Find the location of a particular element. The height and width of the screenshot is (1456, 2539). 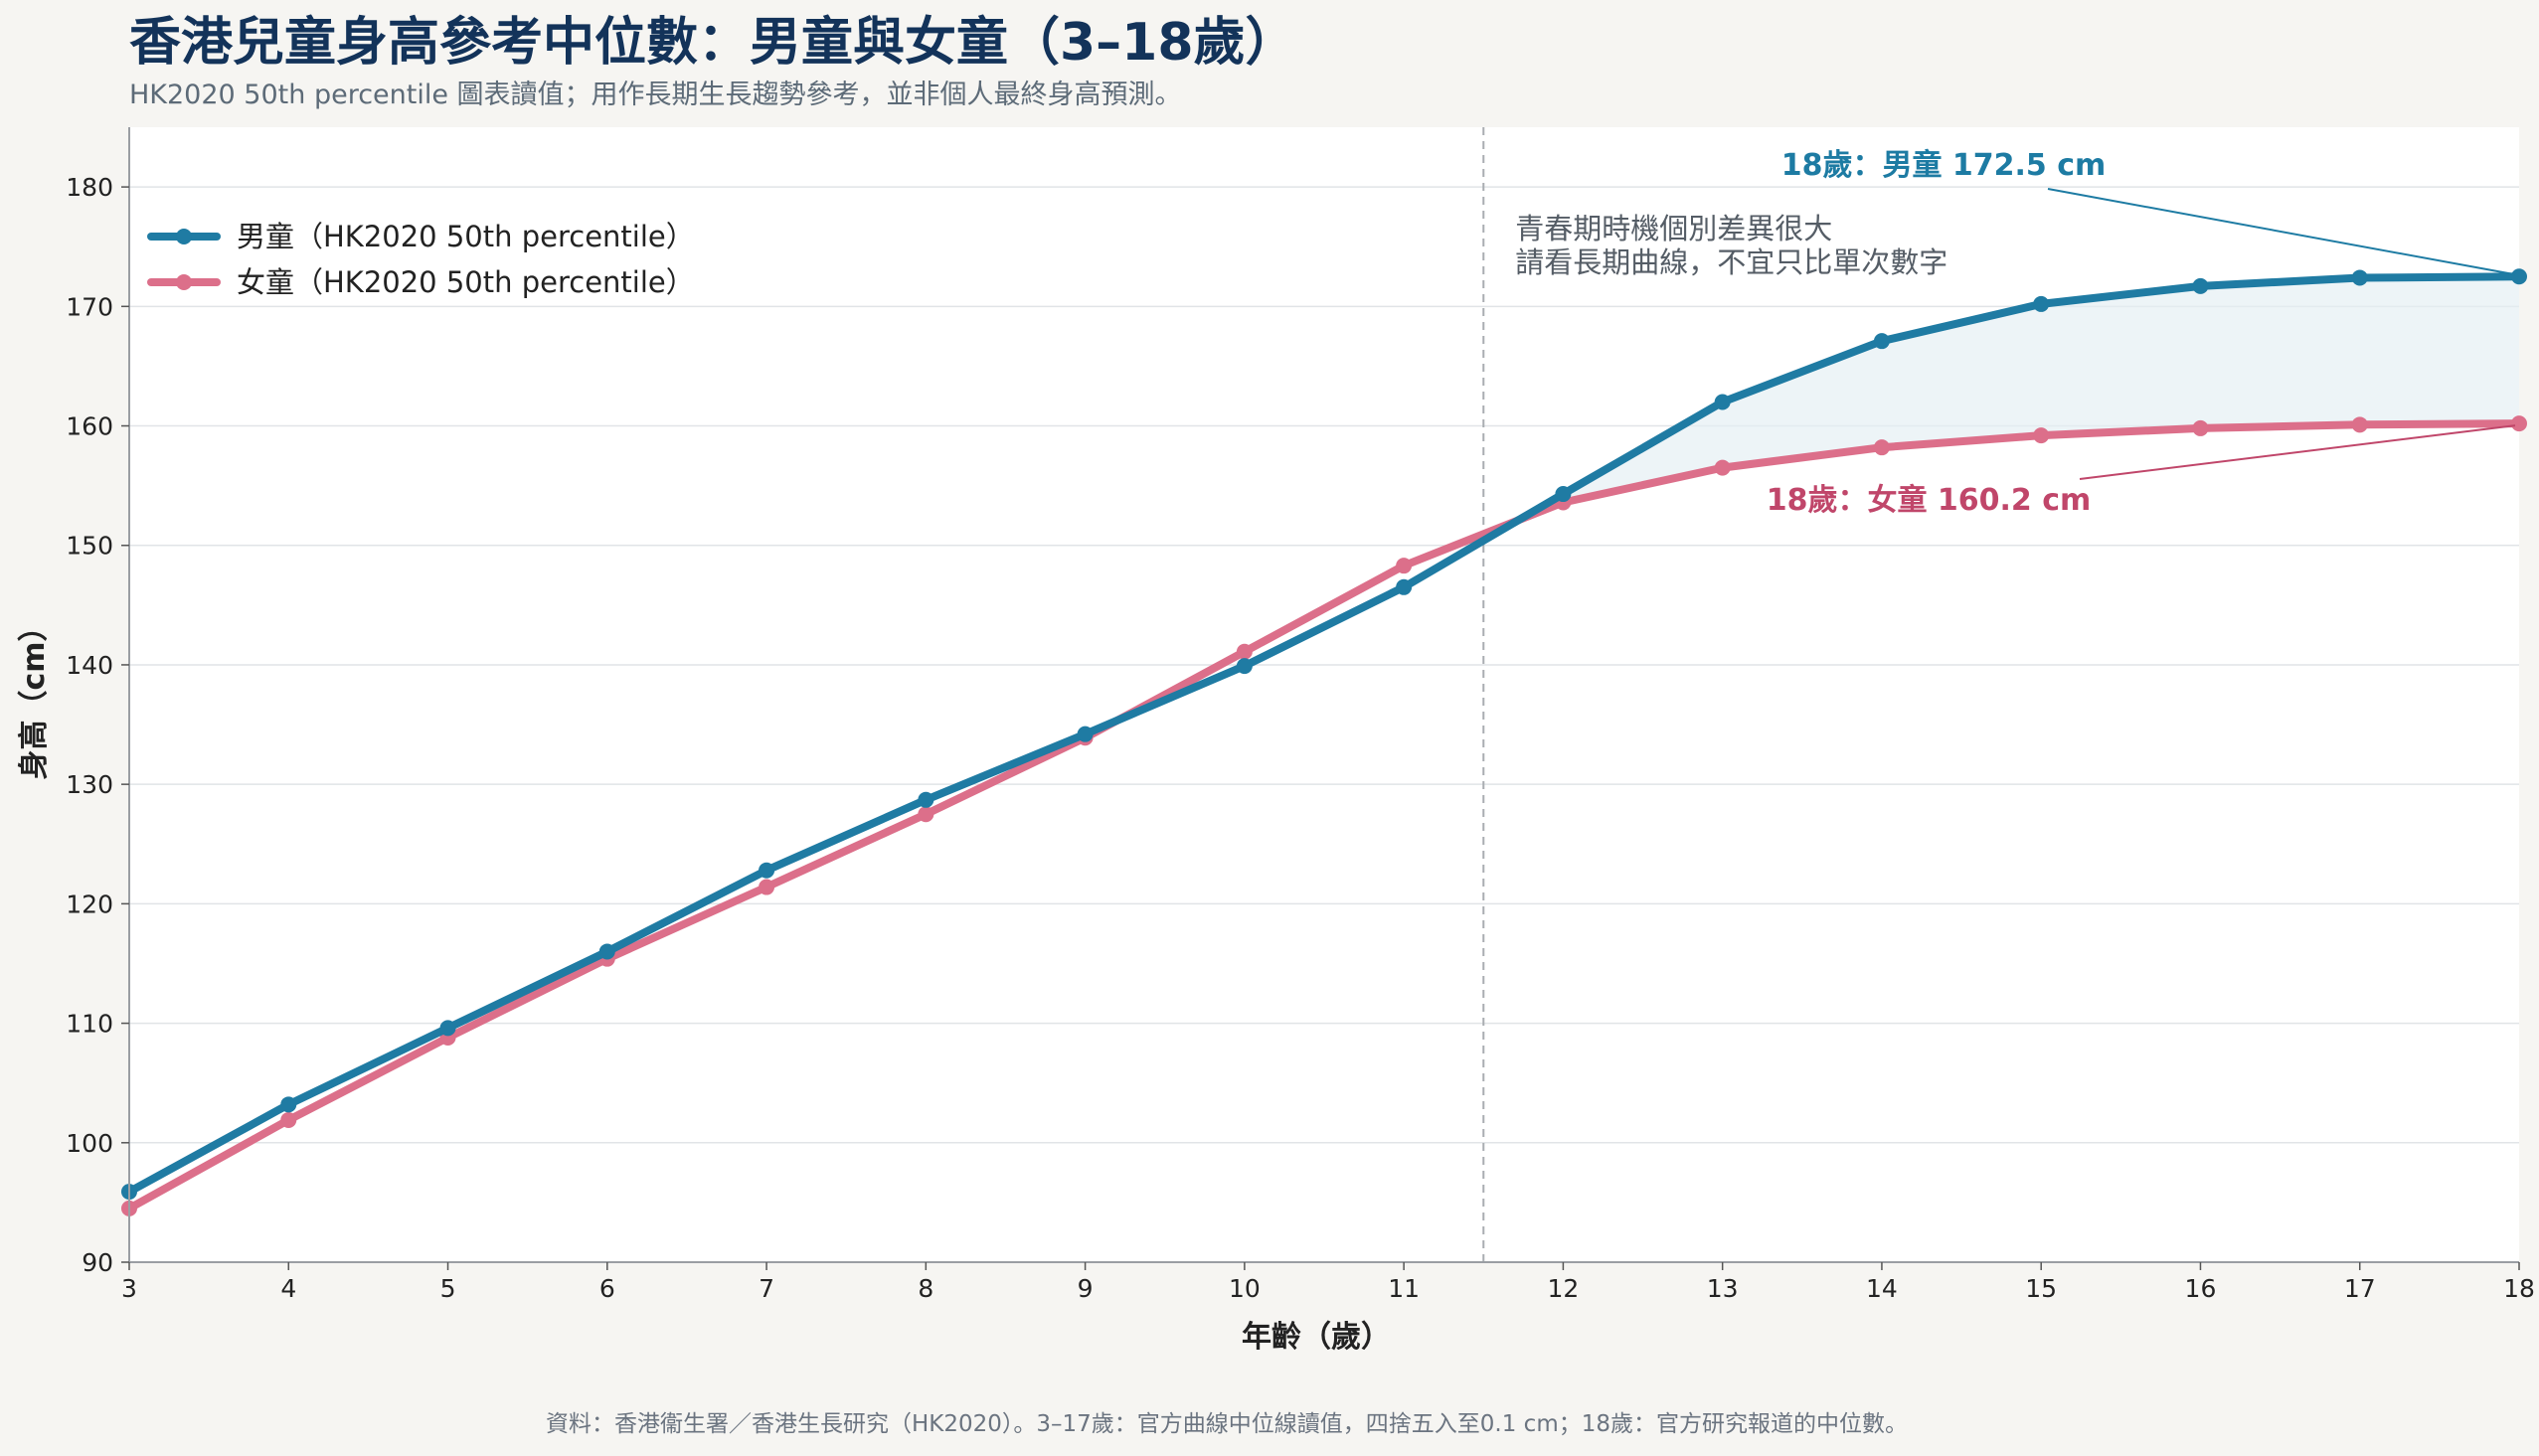

x-tick-label-5: 5 is located at coordinates (448, 1288).